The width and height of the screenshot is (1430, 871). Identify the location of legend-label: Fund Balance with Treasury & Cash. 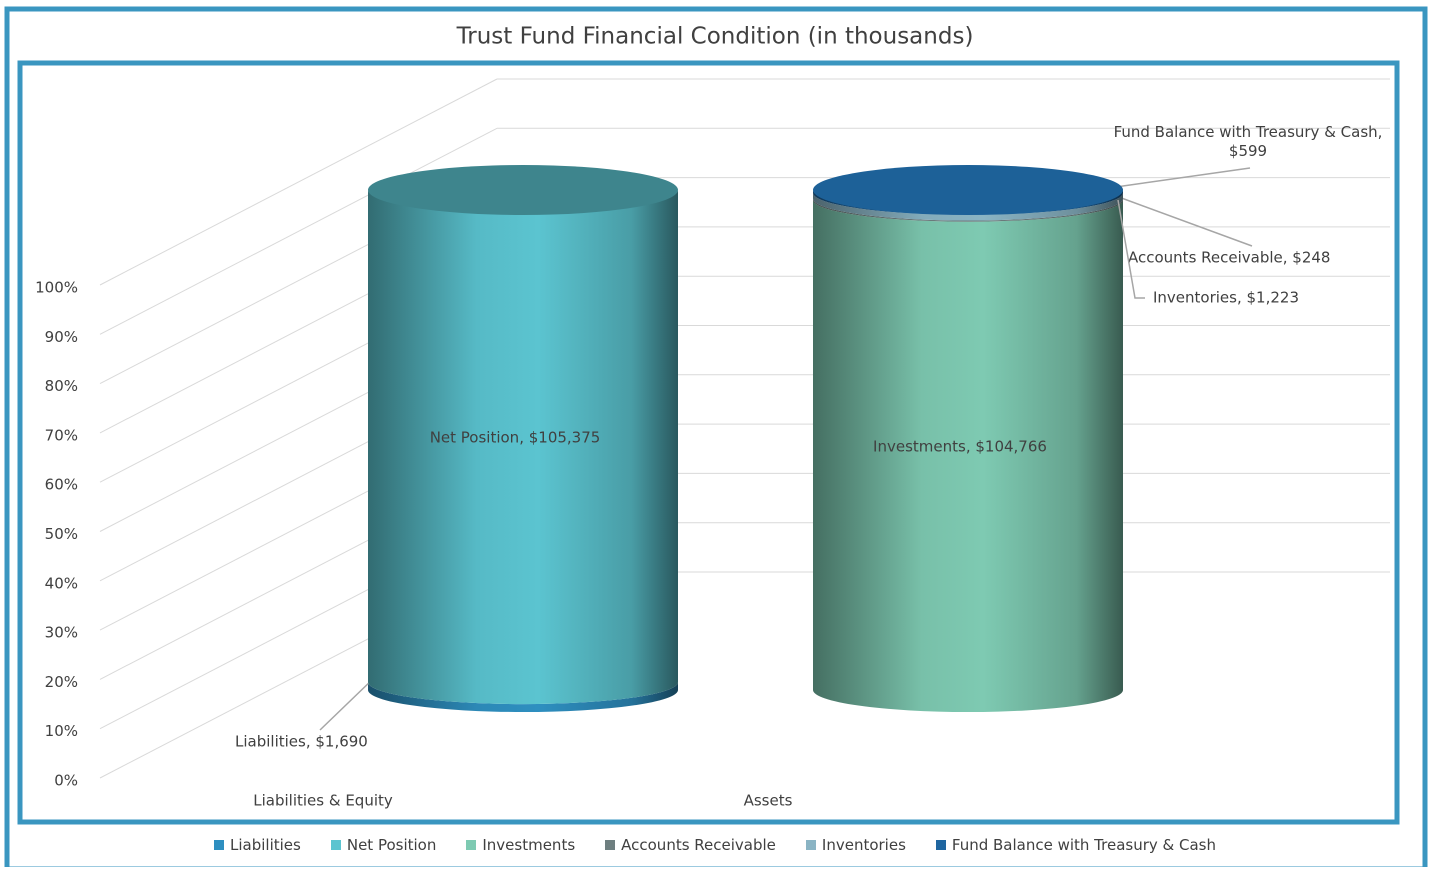
(1083, 845).